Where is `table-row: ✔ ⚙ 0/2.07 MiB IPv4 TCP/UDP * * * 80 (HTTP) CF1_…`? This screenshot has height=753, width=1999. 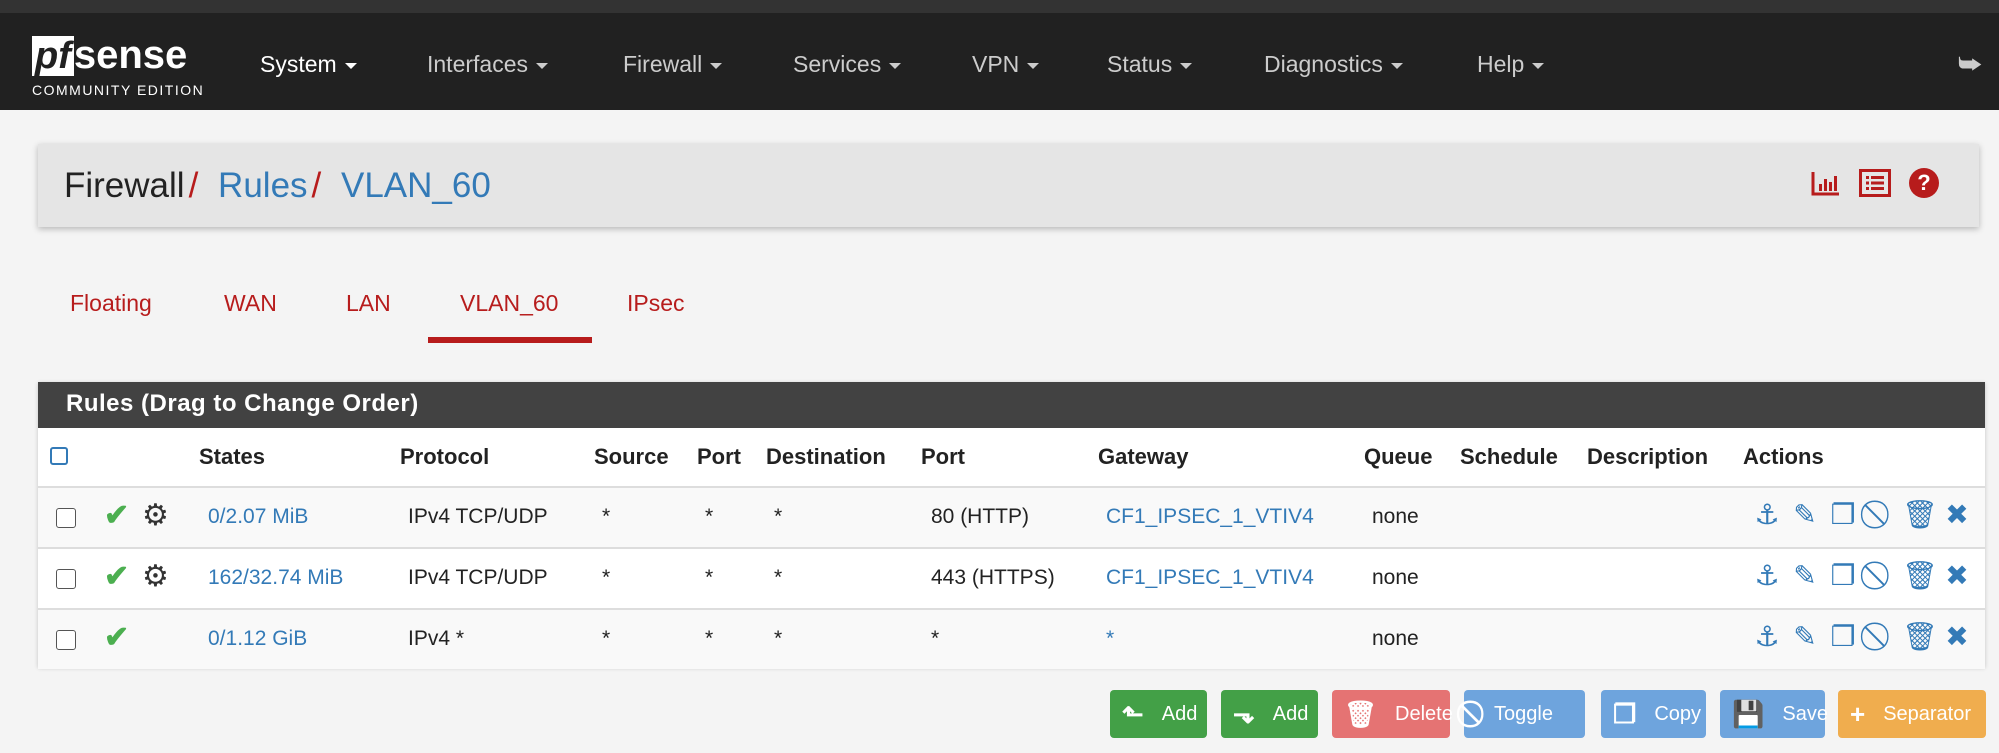 table-row: ✔ ⚙ 0/2.07 MiB IPv4 TCP/UDP * * * 80 (HTTP) CF1_… is located at coordinates (1011, 516).